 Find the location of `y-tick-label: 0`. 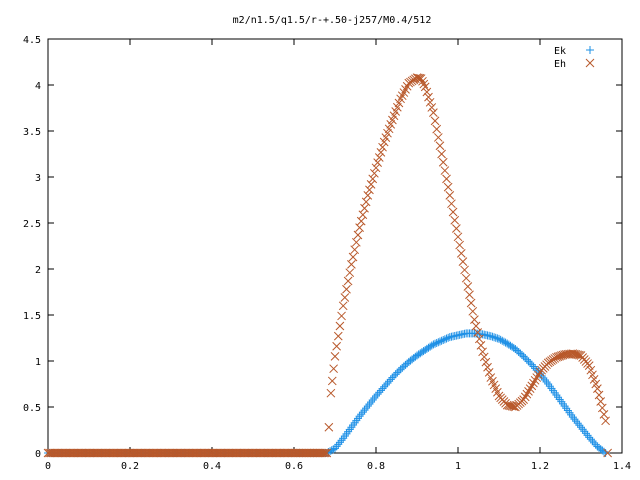

y-tick-label: 0 is located at coordinates (38, 454).